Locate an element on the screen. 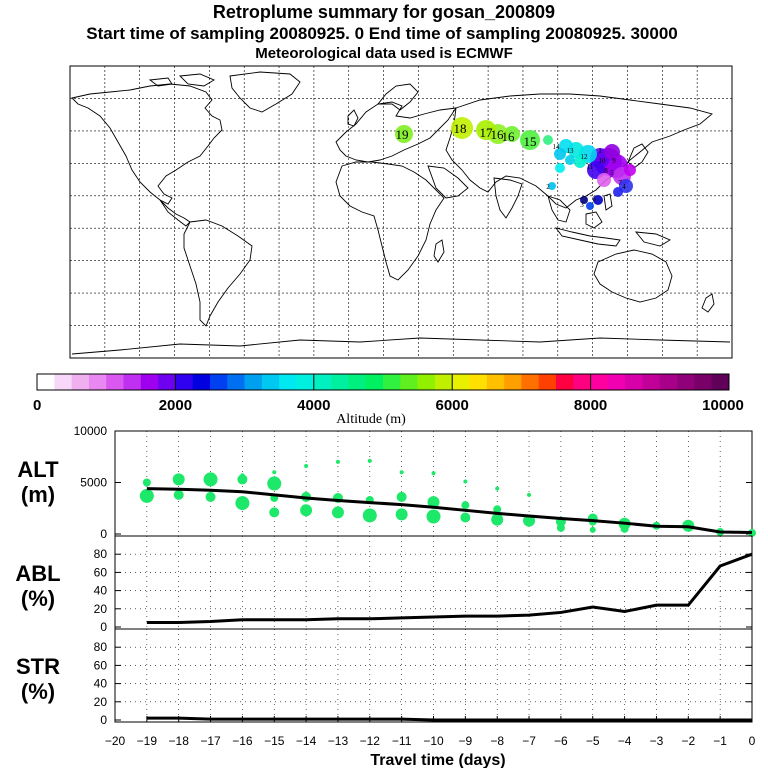 The width and height of the screenshot is (768, 768). x-tick-label: −11 is located at coordinates (402, 741).